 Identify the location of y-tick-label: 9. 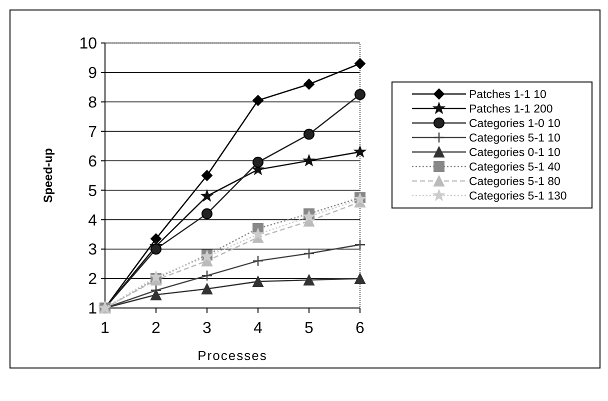
(93, 73).